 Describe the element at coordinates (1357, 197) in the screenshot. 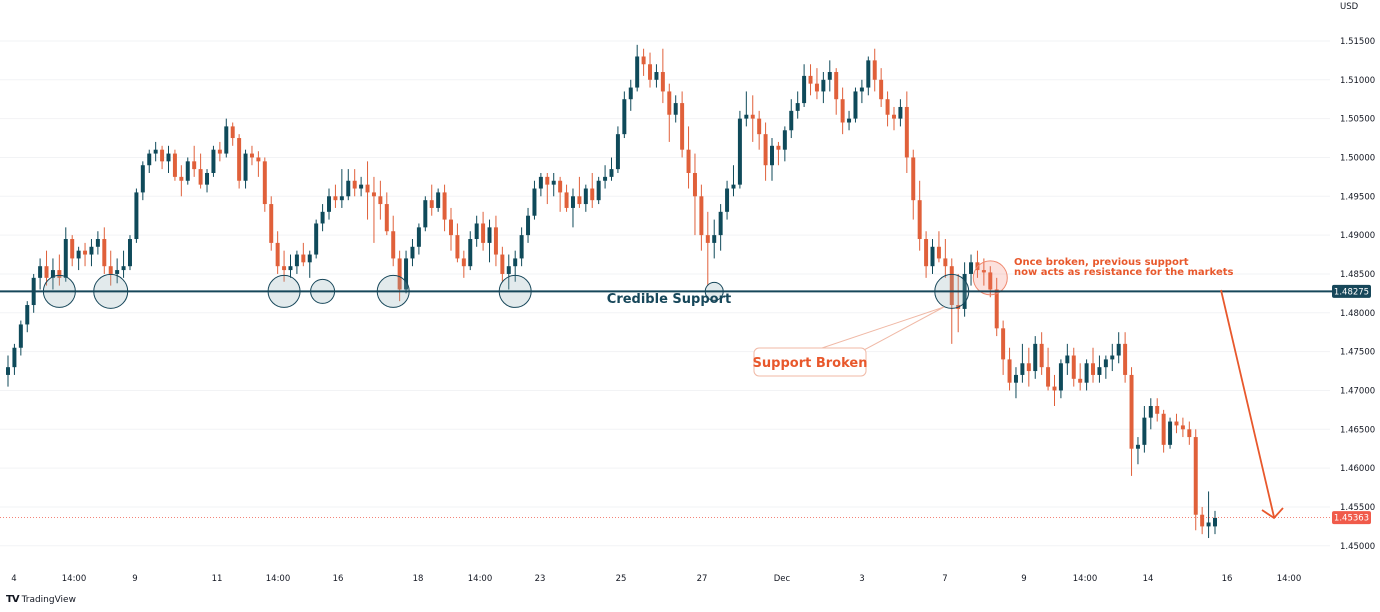

I see `price-tick-label: 1.49500` at that location.